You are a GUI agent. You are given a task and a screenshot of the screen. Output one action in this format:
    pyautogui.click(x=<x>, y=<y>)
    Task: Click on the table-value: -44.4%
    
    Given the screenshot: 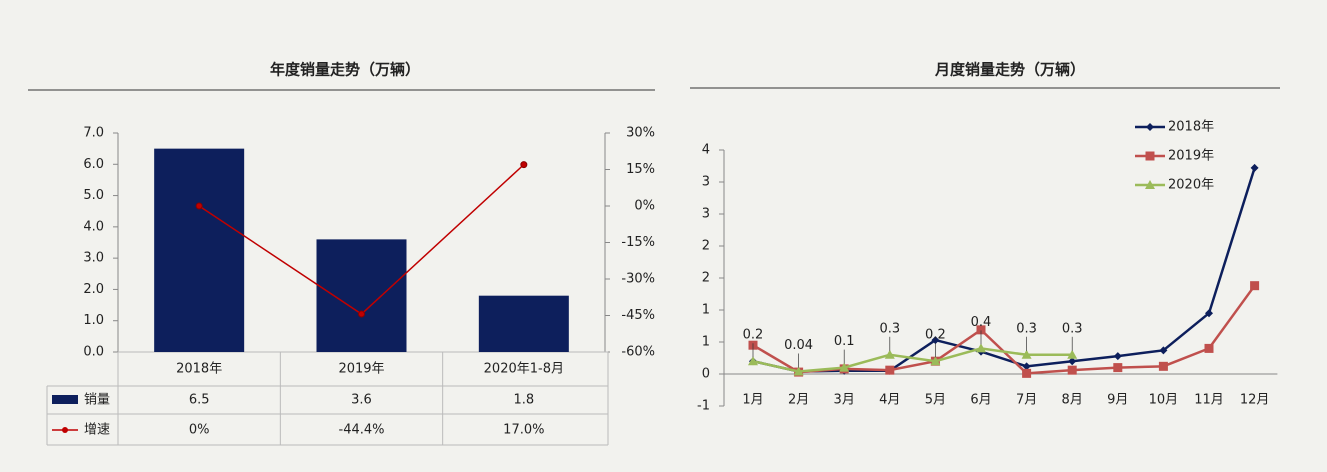 What is the action you would take?
    pyautogui.click(x=362, y=430)
    